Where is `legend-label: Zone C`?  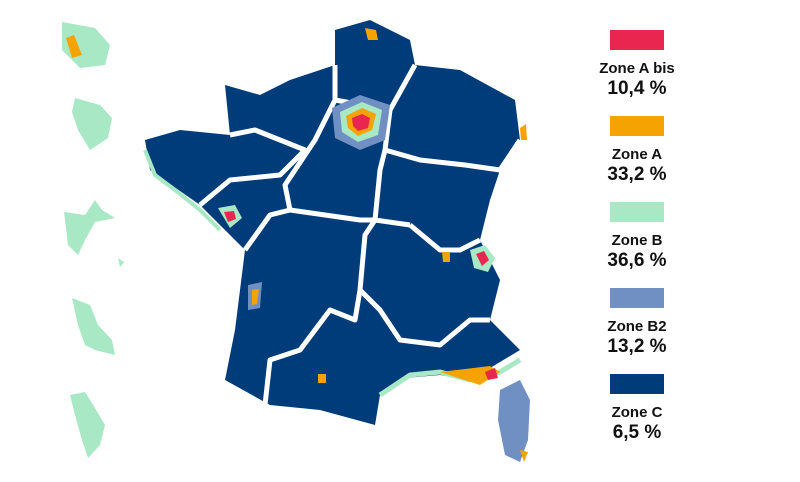 legend-label: Zone C is located at coordinates (637, 412).